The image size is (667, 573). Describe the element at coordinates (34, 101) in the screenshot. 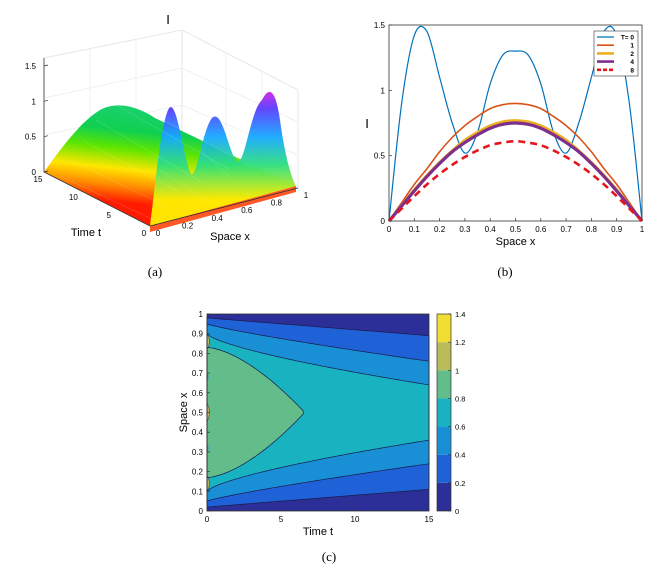

I see `panel-a-z-tick-label: 1` at that location.